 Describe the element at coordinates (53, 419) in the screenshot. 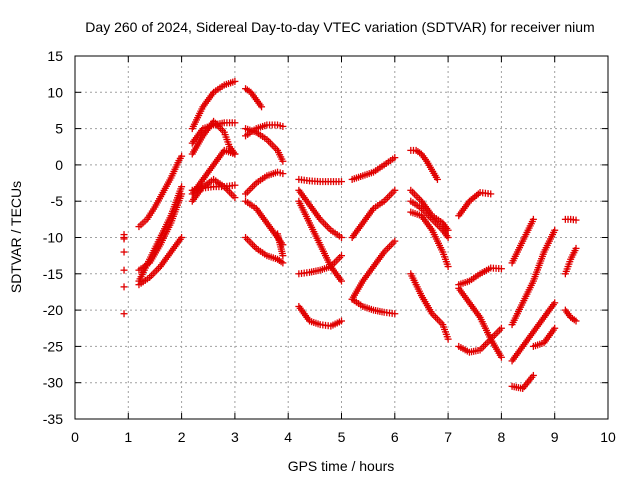

I see `y-tick-label: -35` at that location.